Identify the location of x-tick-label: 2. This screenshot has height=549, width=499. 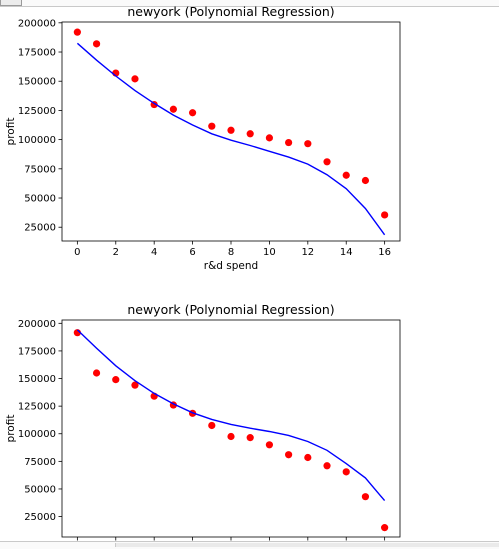
(116, 252).